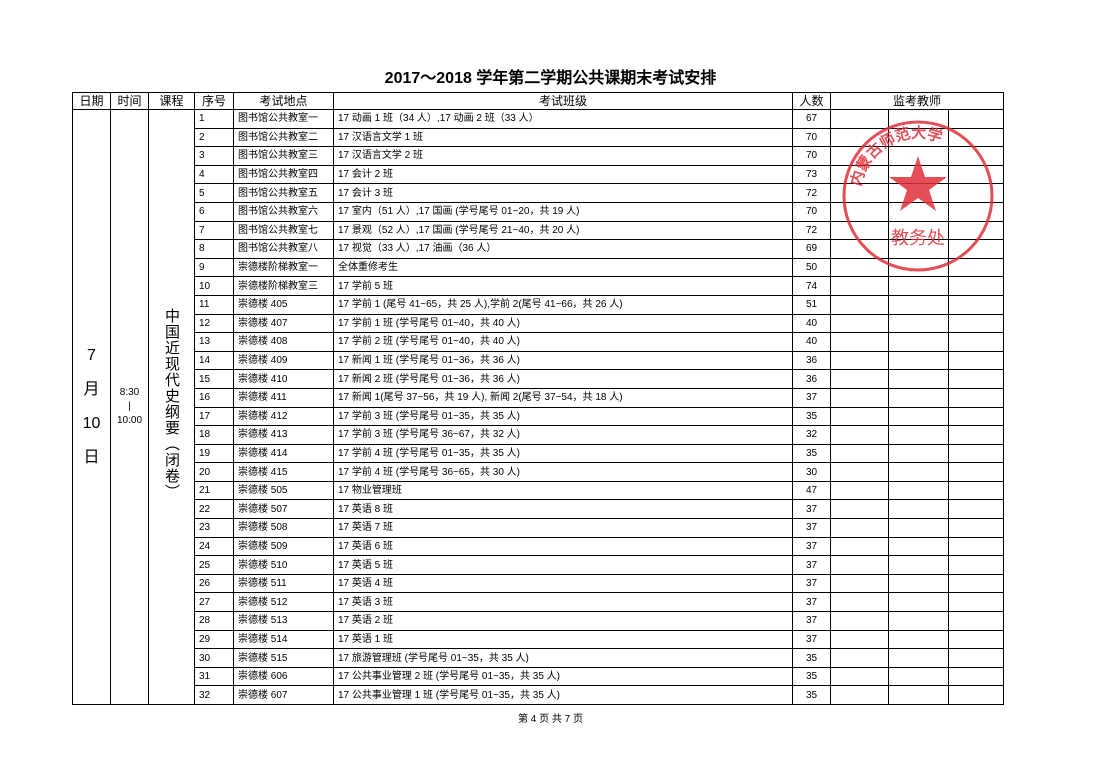 Image resolution: width=1101 pixels, height=774 pixels. What do you see at coordinates (539, 323) in the screenshot?
I see `table-row: 12 崇德楼 407 17 学前 1 班 (学号尾号 01~40，共 40 人) 40` at bounding box center [539, 323].